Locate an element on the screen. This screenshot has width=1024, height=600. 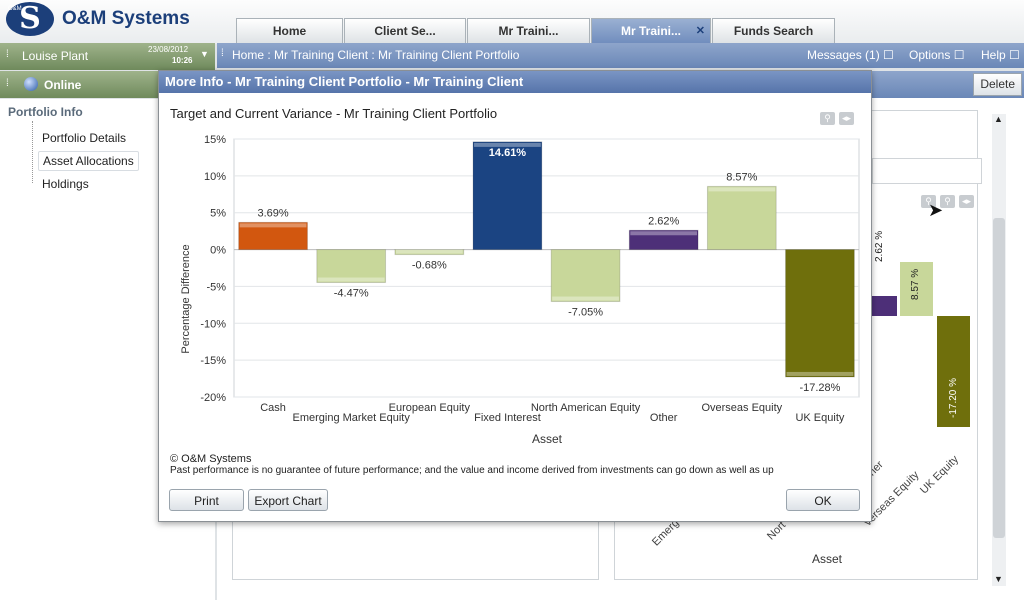
bg-bar-other is located at coordinates (884, 306).